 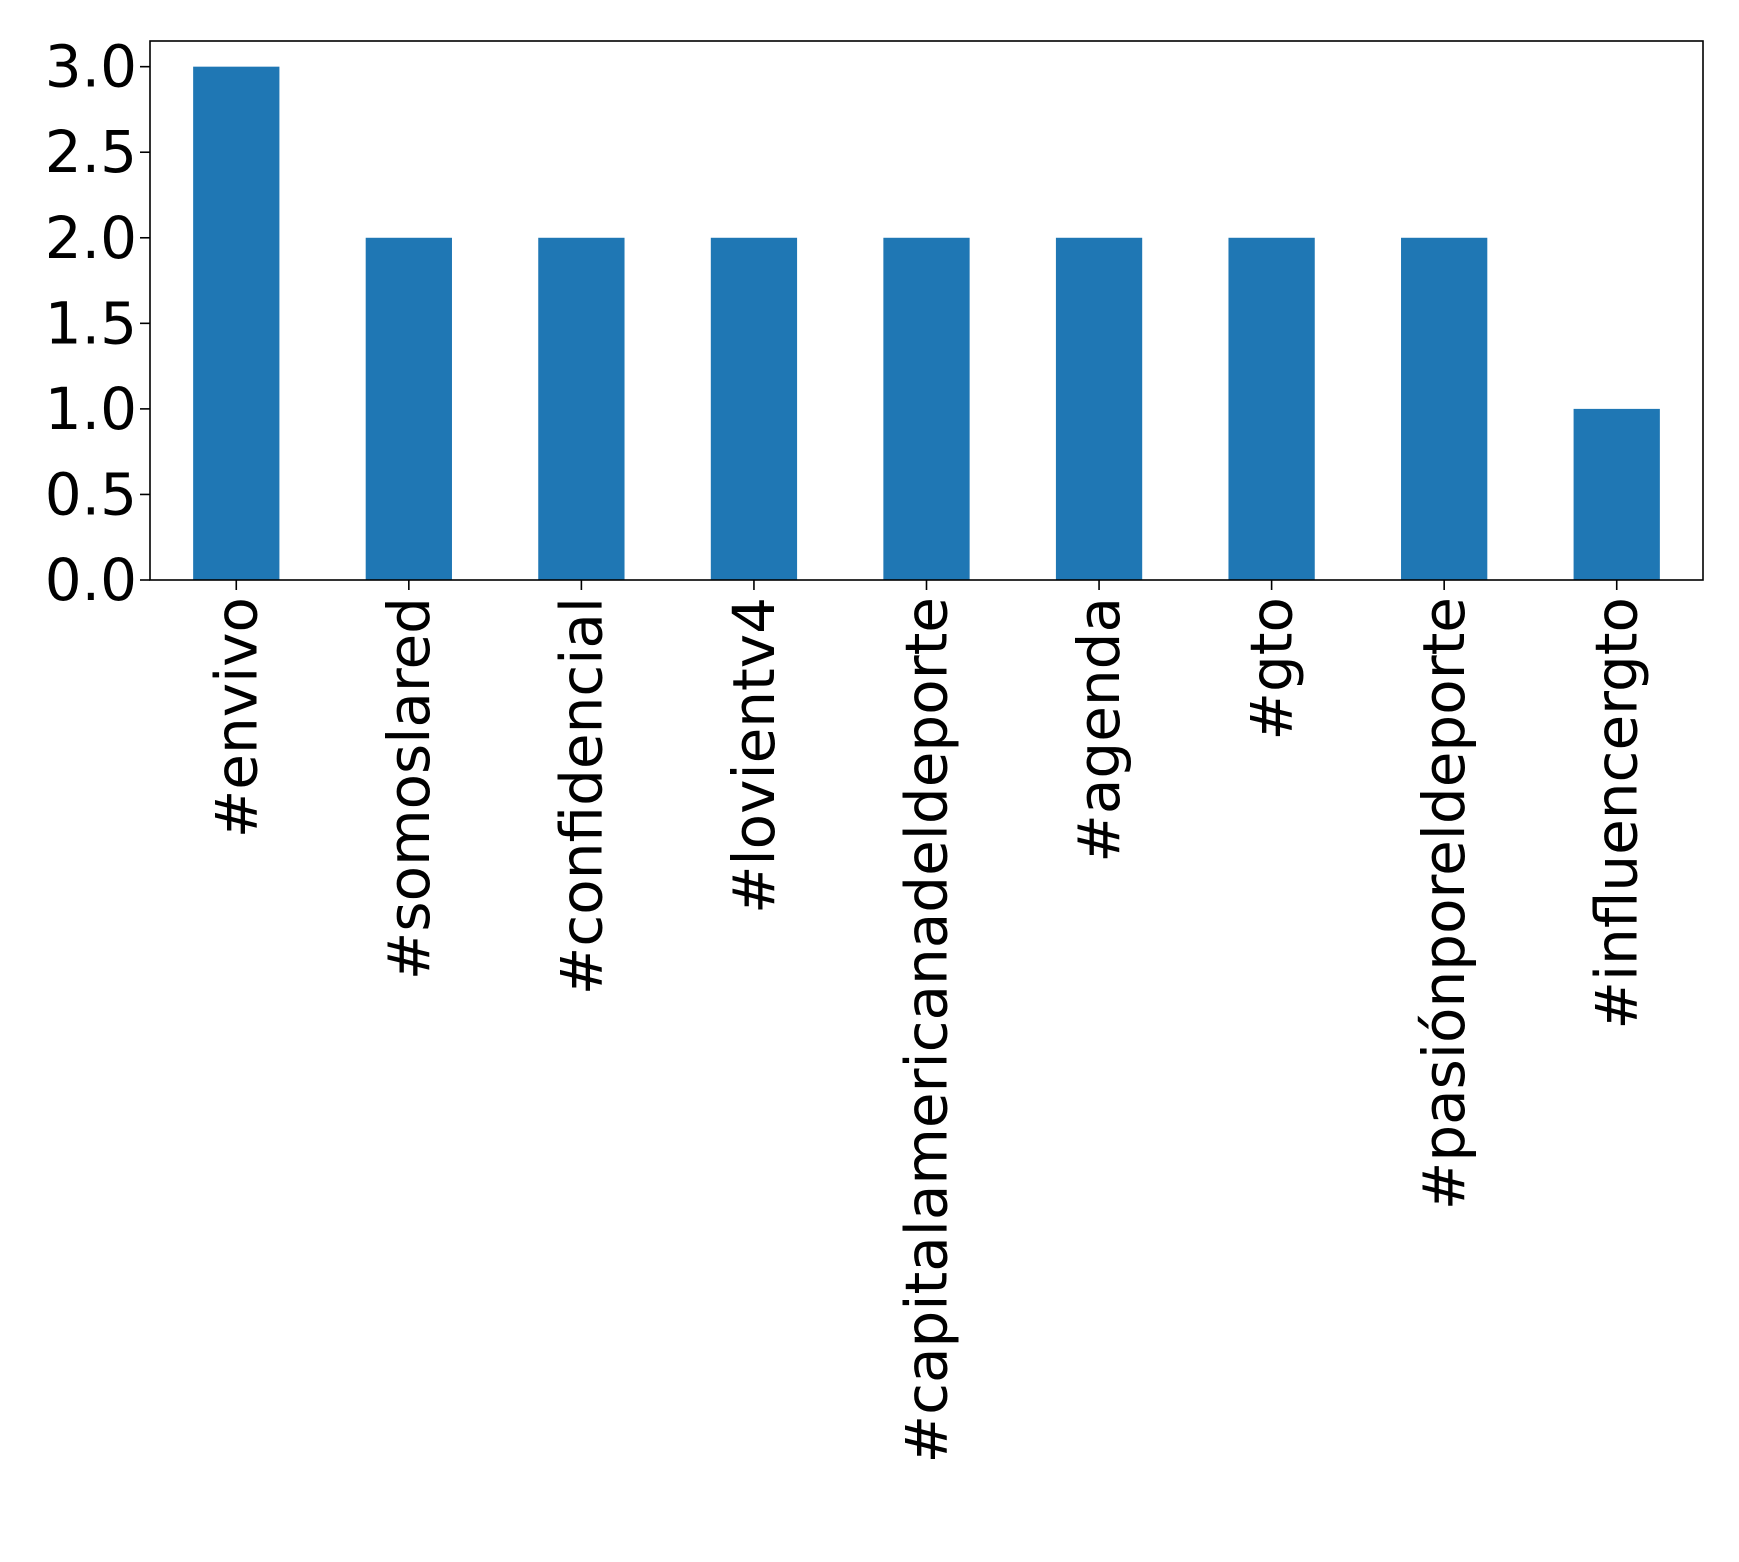 What do you see at coordinates (927, 1030) in the screenshot?
I see `x-tick-label: #capitalamericanadeldeporte` at bounding box center [927, 1030].